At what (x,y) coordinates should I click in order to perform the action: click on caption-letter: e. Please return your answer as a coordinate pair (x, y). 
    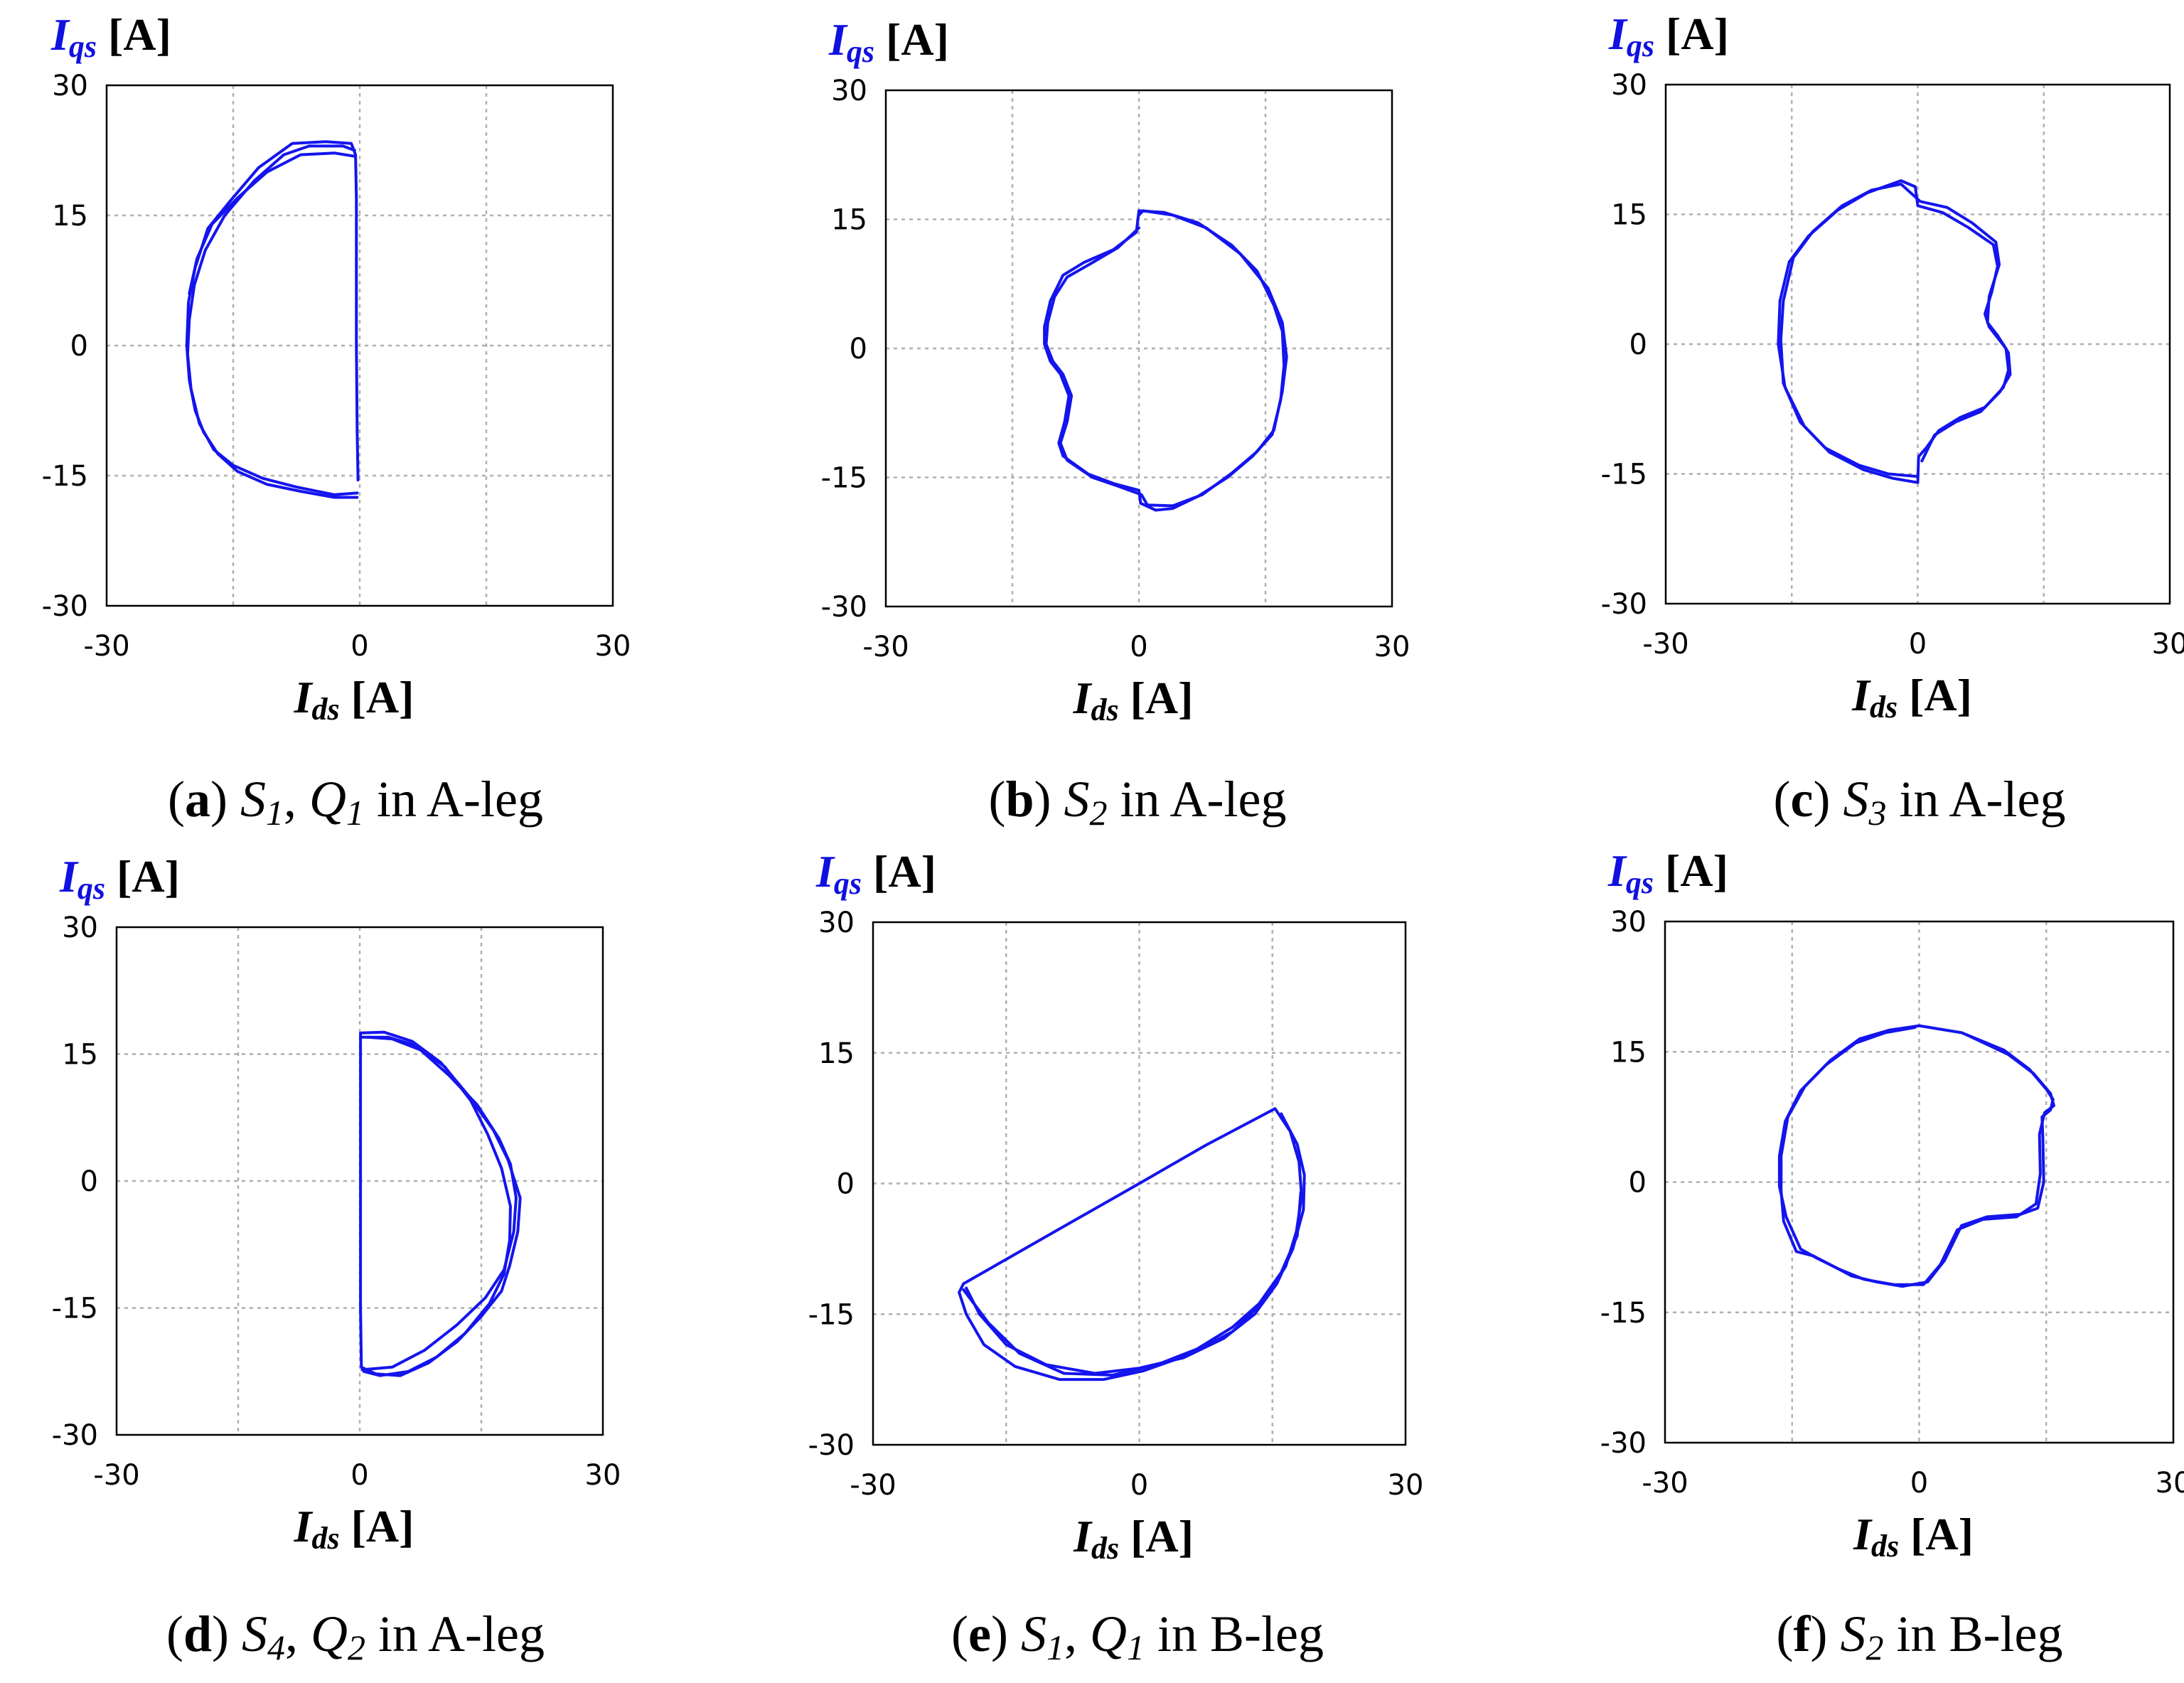
    Looking at the image, I should click on (980, 1633).